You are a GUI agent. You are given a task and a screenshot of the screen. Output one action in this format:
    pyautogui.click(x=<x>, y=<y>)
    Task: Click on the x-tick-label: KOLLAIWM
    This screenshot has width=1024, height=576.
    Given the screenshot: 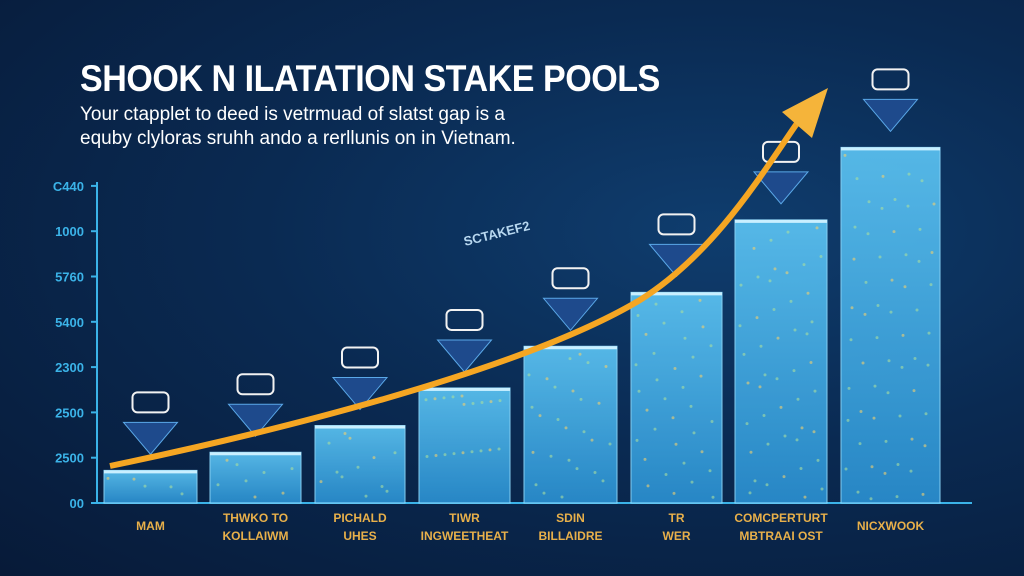 What is the action you would take?
    pyautogui.click(x=256, y=536)
    